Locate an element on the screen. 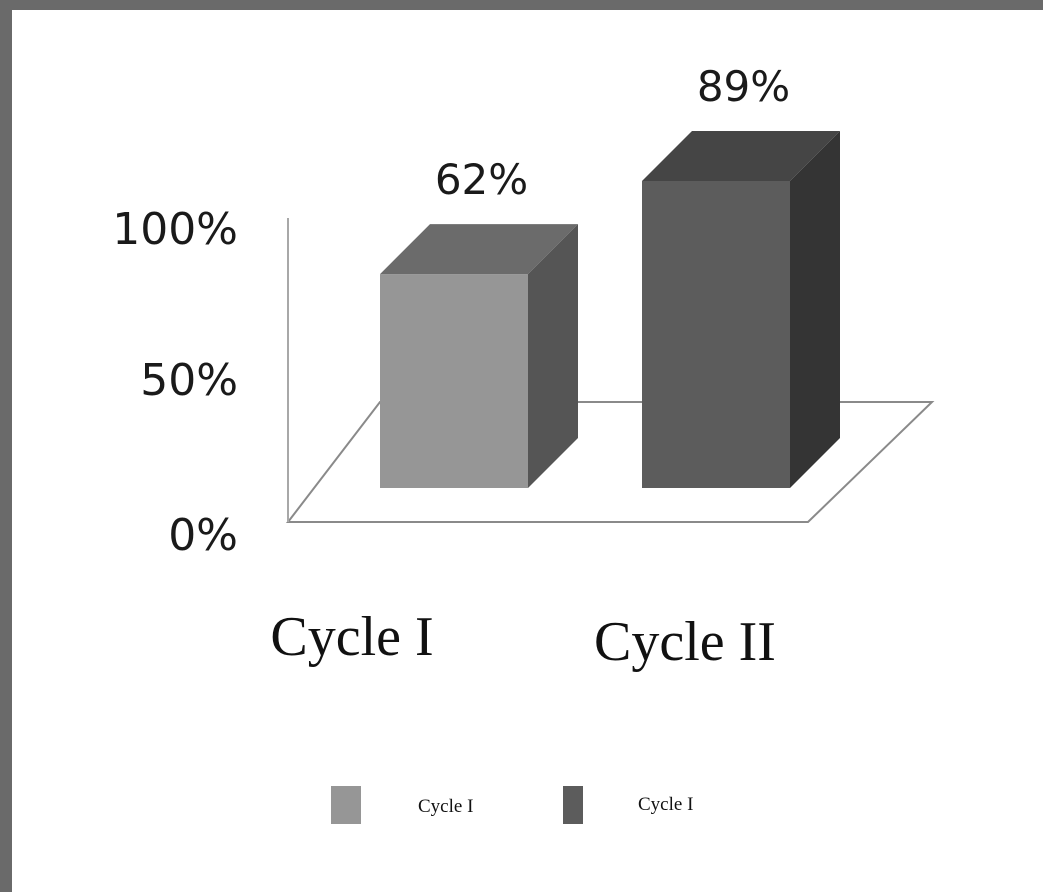 Image resolution: width=1043 pixels, height=892 pixels. data-label: 89% is located at coordinates (743, 86).